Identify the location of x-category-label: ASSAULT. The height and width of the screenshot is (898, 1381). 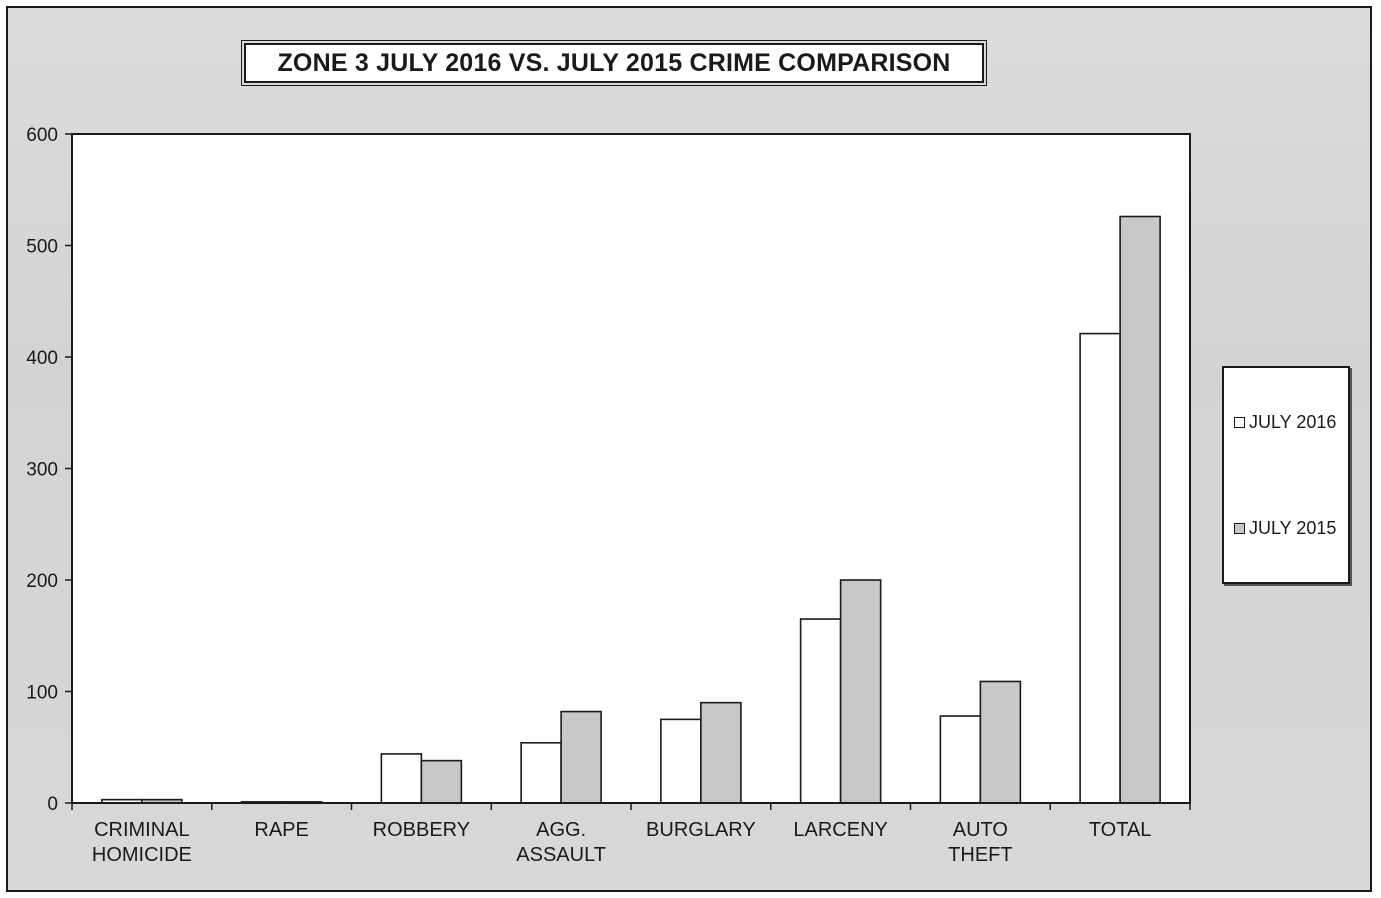
(561, 855).